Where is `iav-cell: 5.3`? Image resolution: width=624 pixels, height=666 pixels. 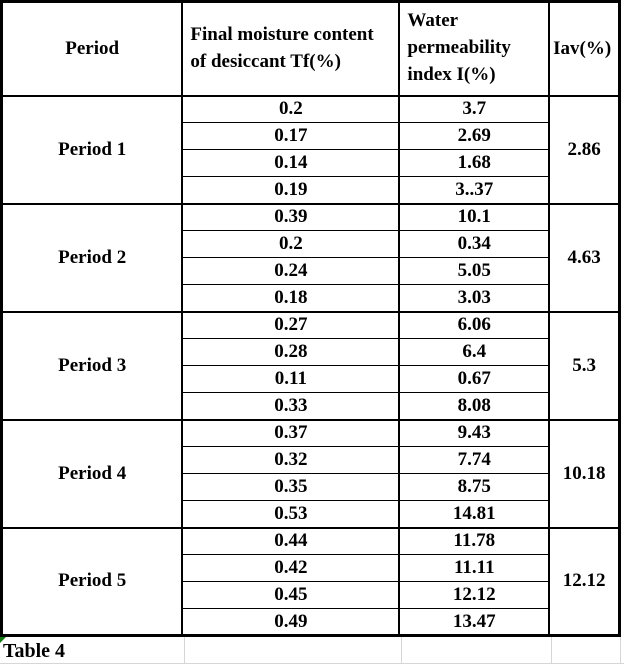 iav-cell: 5.3 is located at coordinates (584, 365).